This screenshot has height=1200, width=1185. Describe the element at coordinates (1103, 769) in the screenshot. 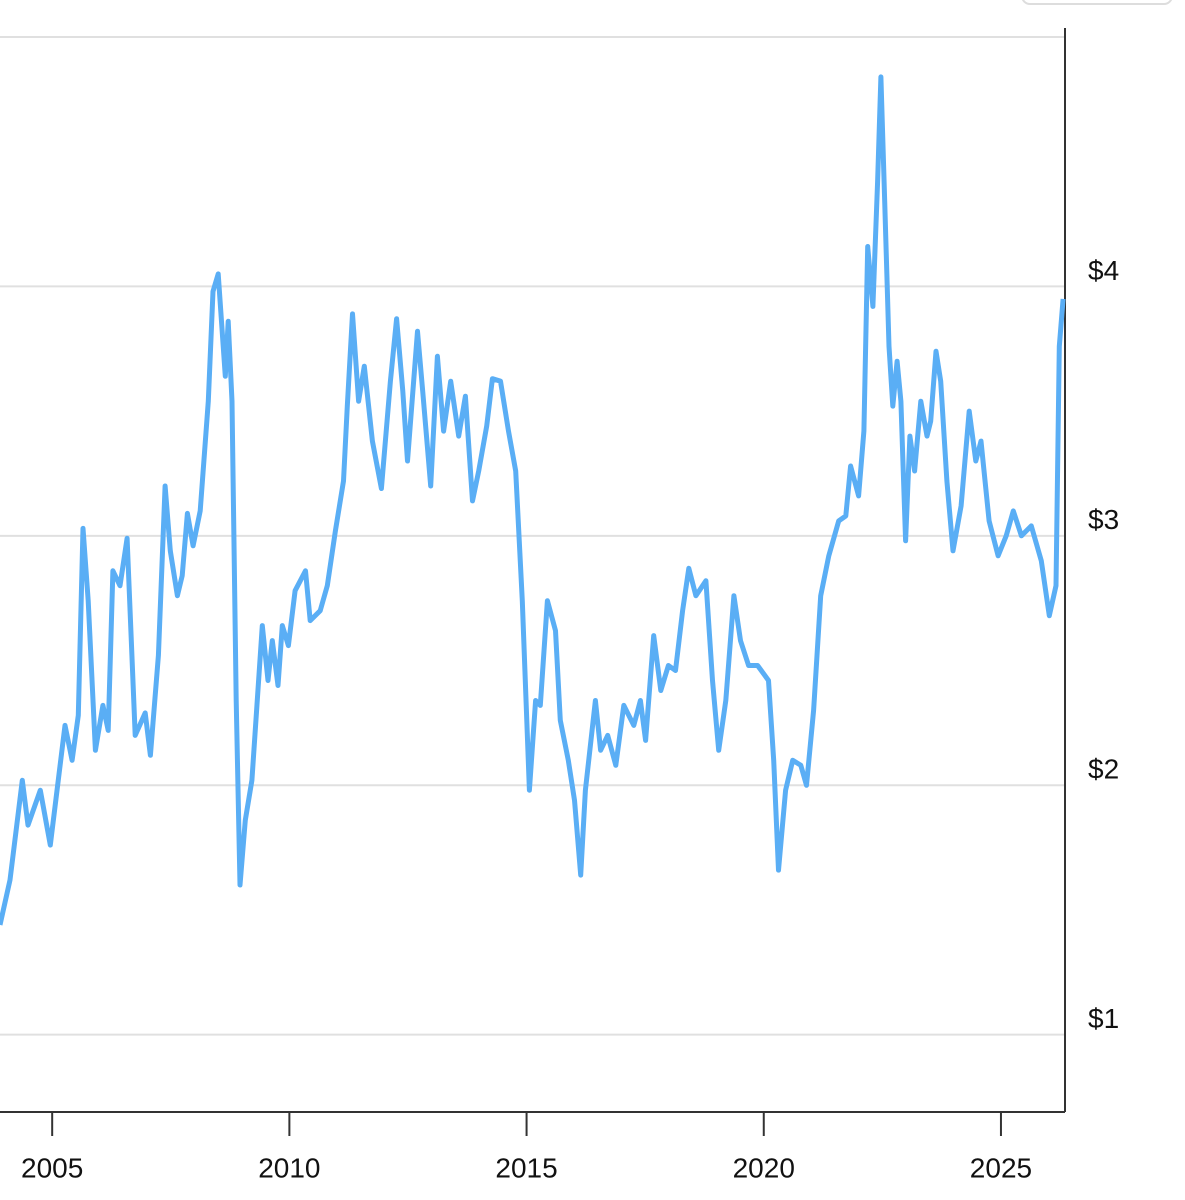

I see `y-tick-label: $2` at that location.